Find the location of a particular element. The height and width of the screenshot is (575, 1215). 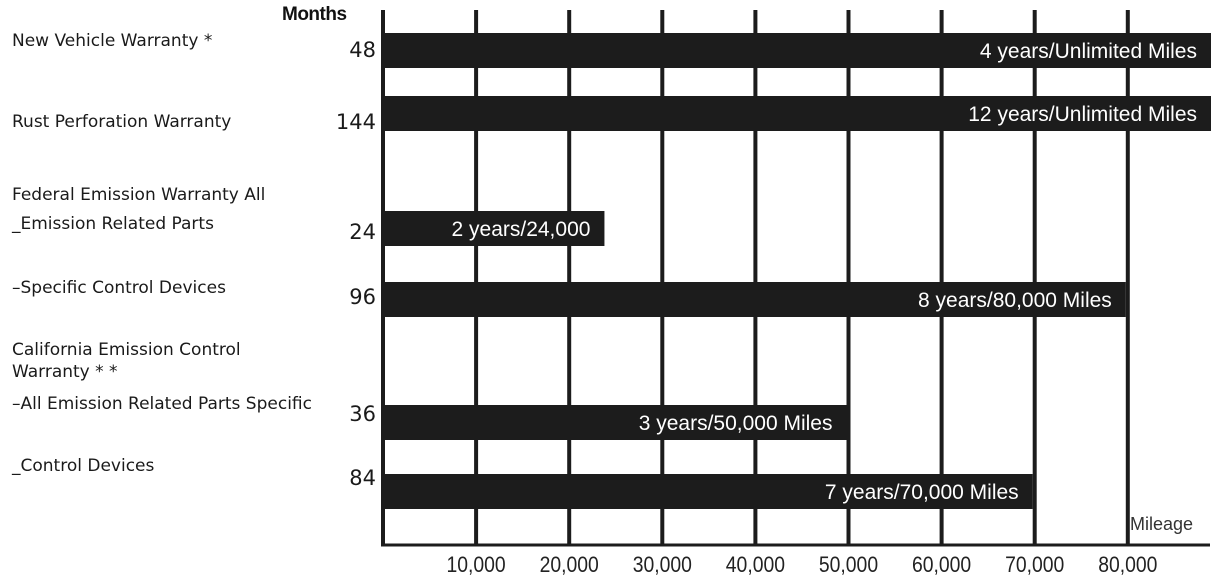

months-value: 24 is located at coordinates (362, 232).